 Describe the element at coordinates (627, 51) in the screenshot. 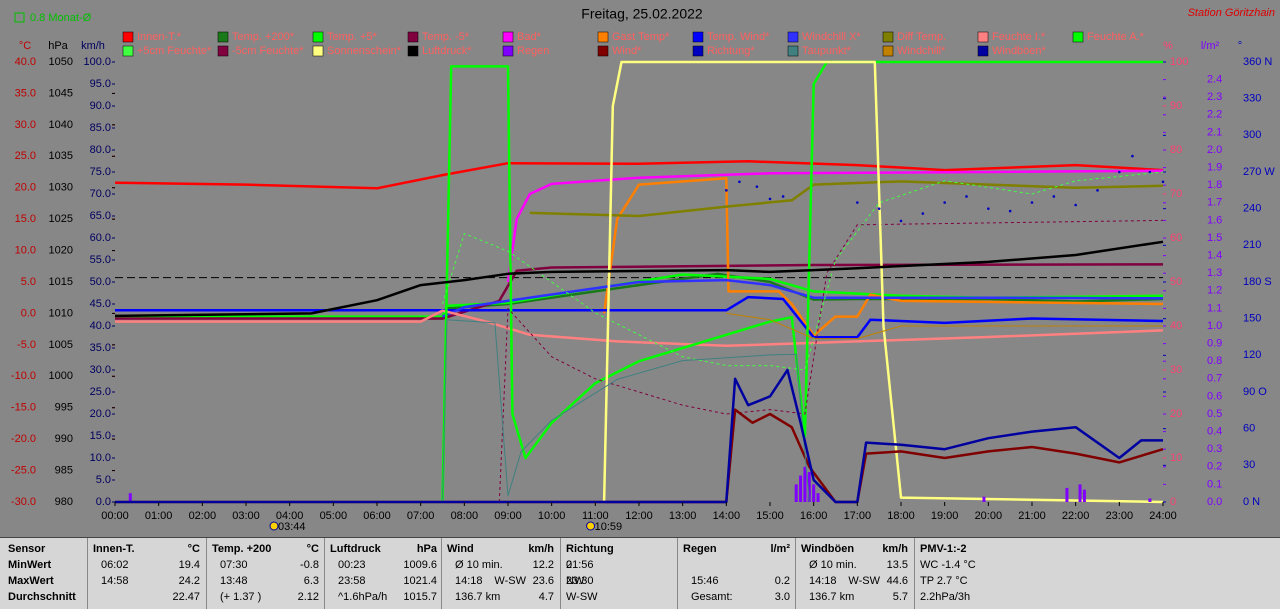

I see `legend-label: Wind*` at that location.